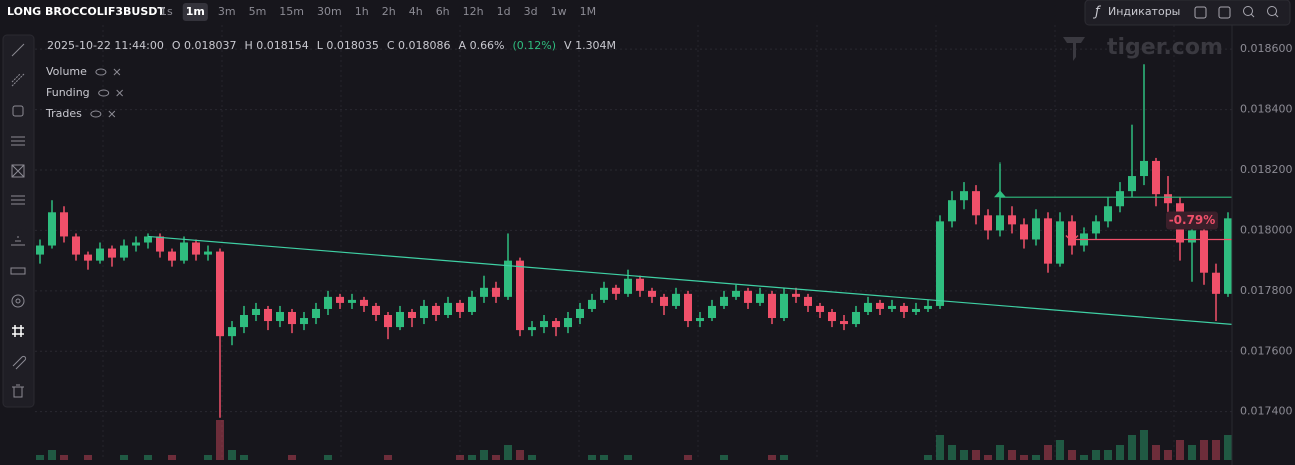  What do you see at coordinates (166, 11) in the screenshot?
I see `interval-button: 1s` at bounding box center [166, 11].